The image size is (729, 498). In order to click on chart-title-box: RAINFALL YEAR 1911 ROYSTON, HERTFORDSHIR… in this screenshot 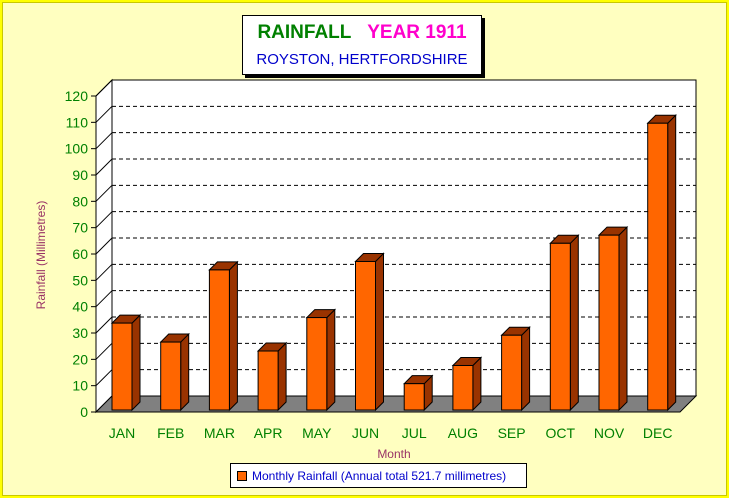, I will do `click(362, 45)`.